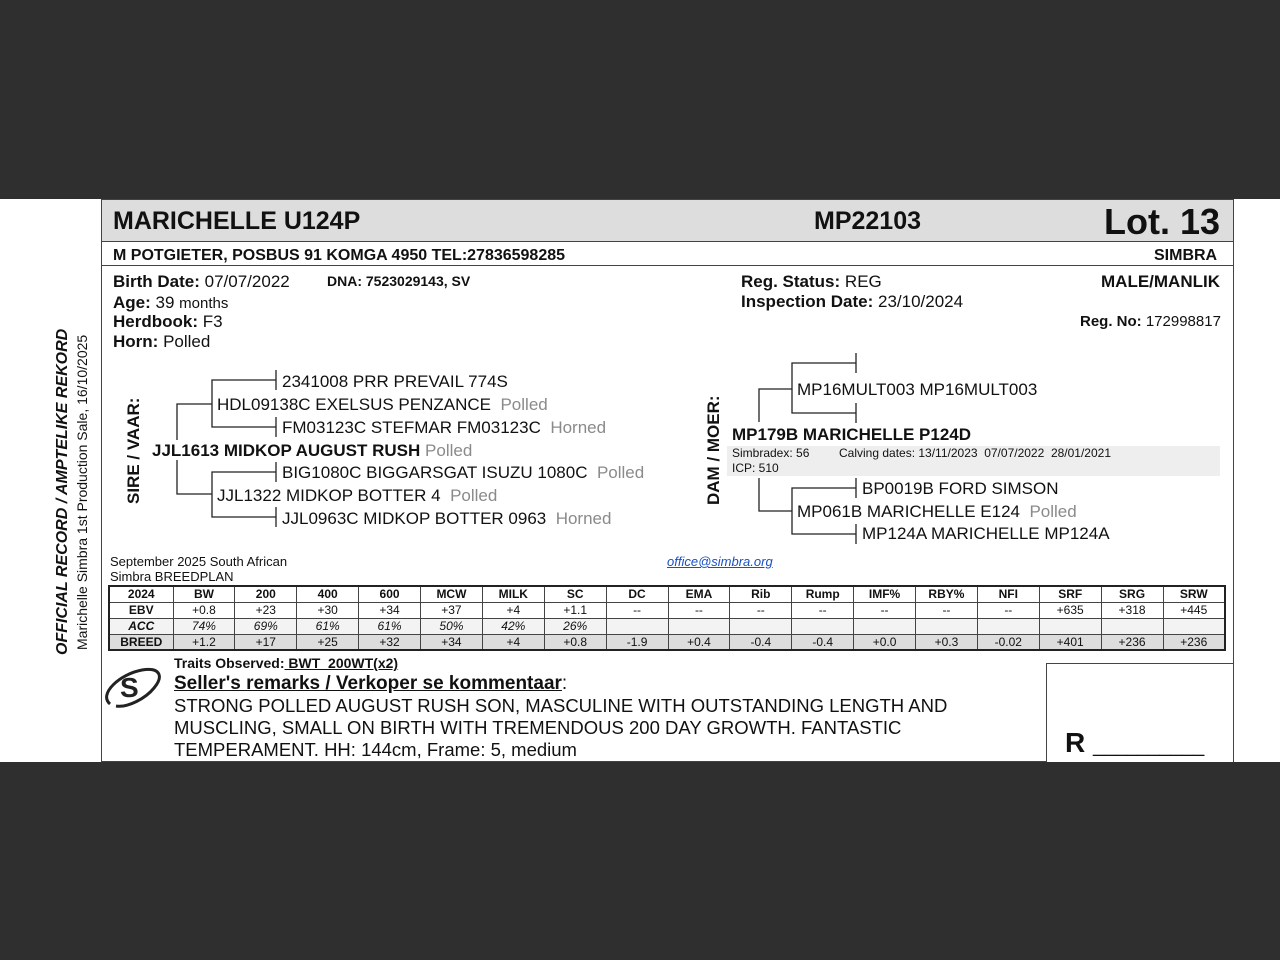 This screenshot has height=960, width=1280. Describe the element at coordinates (1194, 594) in the screenshot. I see `column-header: SRW` at that location.